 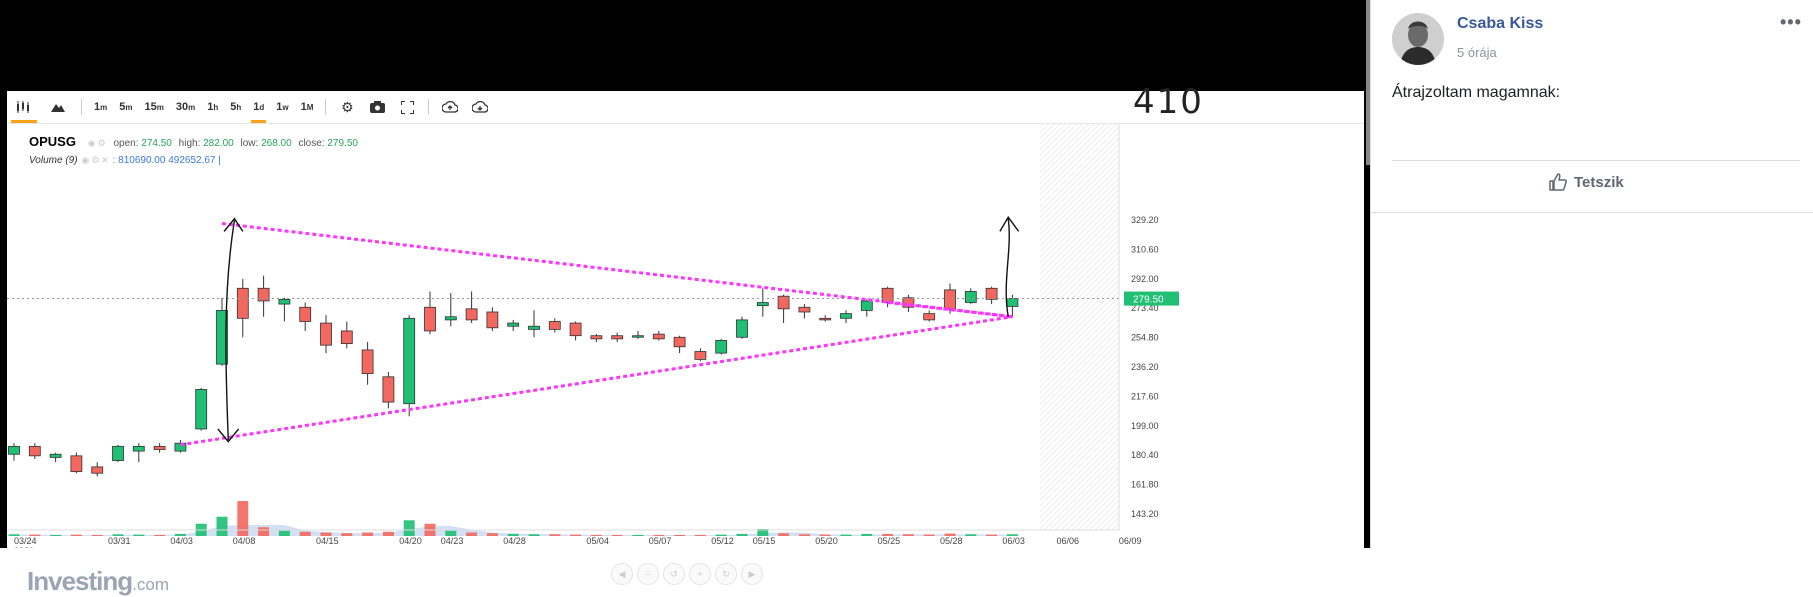 I want to click on cloud-download-icon, so click(x=480, y=107).